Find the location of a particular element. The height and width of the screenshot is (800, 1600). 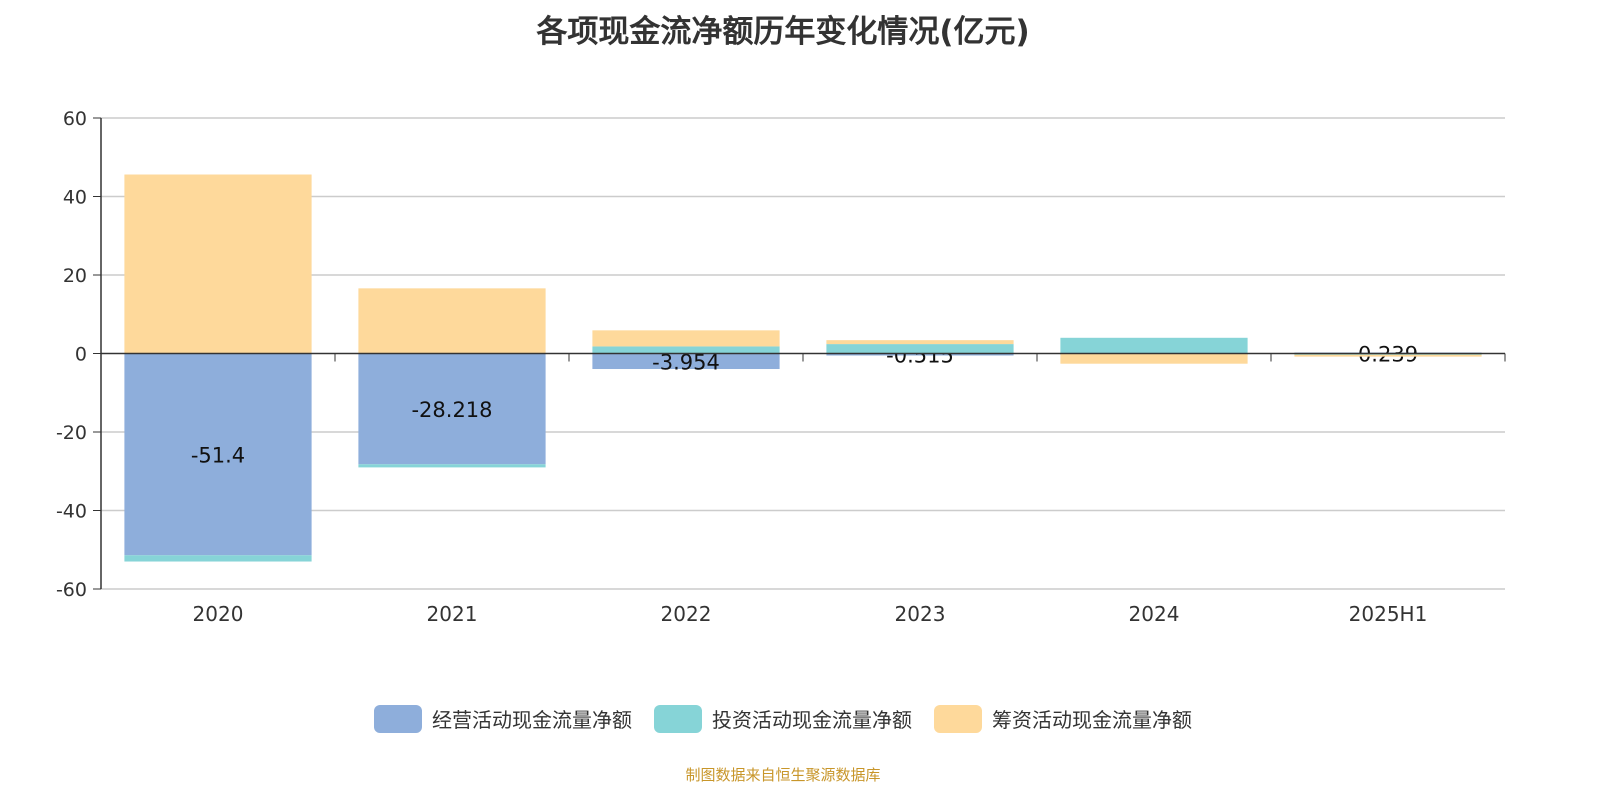

y-tick-label: -60 is located at coordinates (71, 590).